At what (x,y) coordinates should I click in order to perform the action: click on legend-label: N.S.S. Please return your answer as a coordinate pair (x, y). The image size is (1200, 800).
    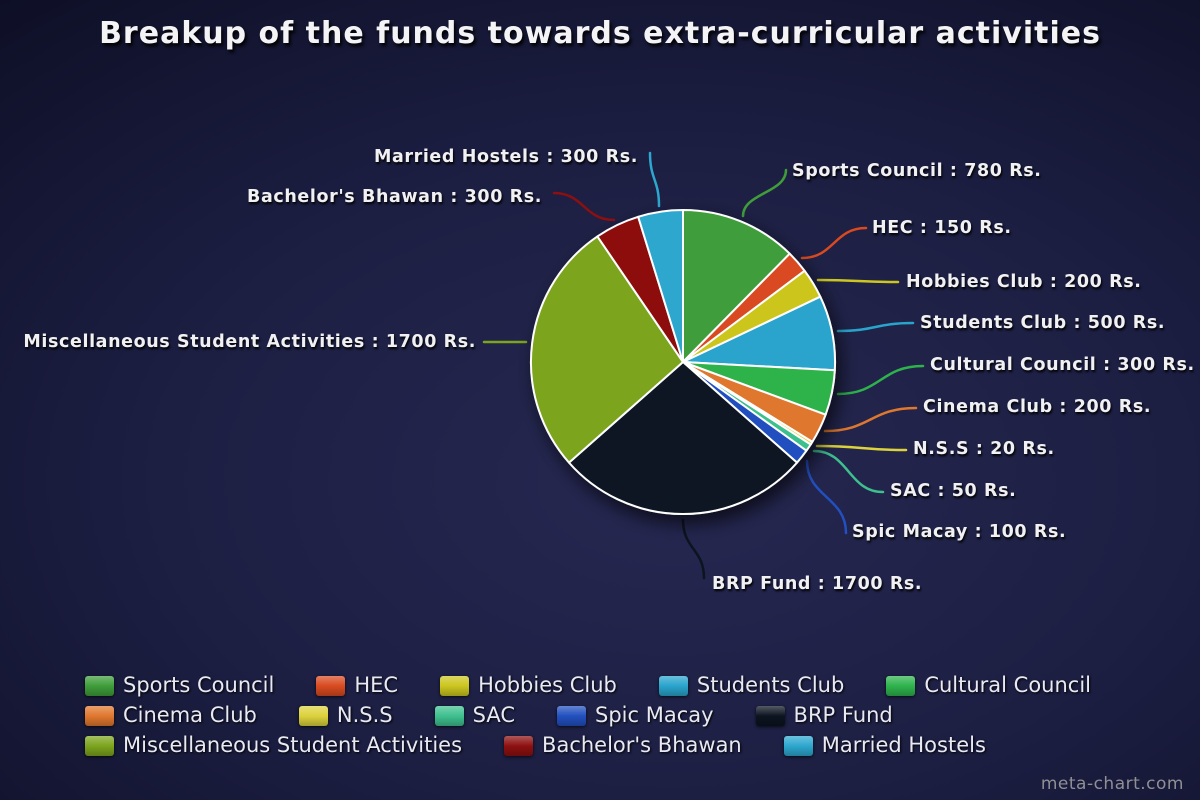
    Looking at the image, I should click on (364, 715).